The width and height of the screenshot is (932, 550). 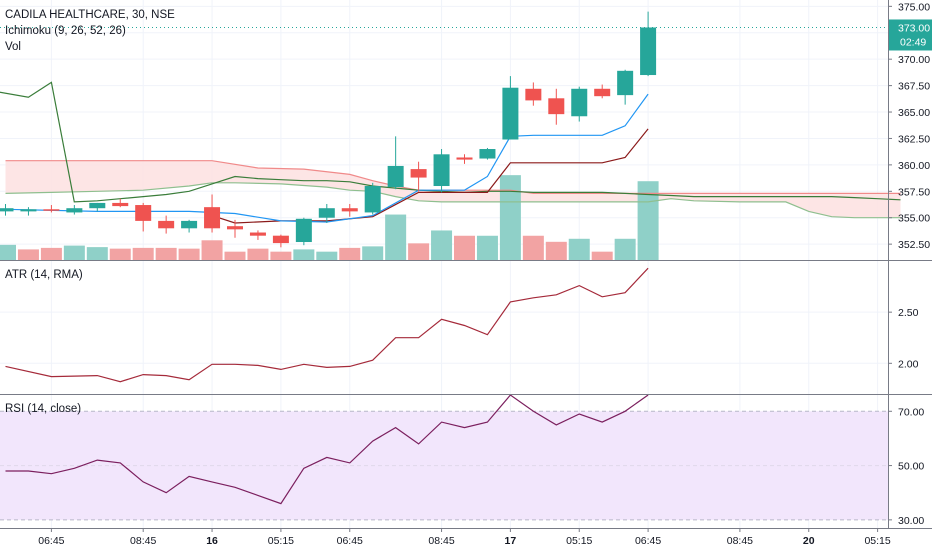 I want to click on atr-pane, so click(x=327, y=325).